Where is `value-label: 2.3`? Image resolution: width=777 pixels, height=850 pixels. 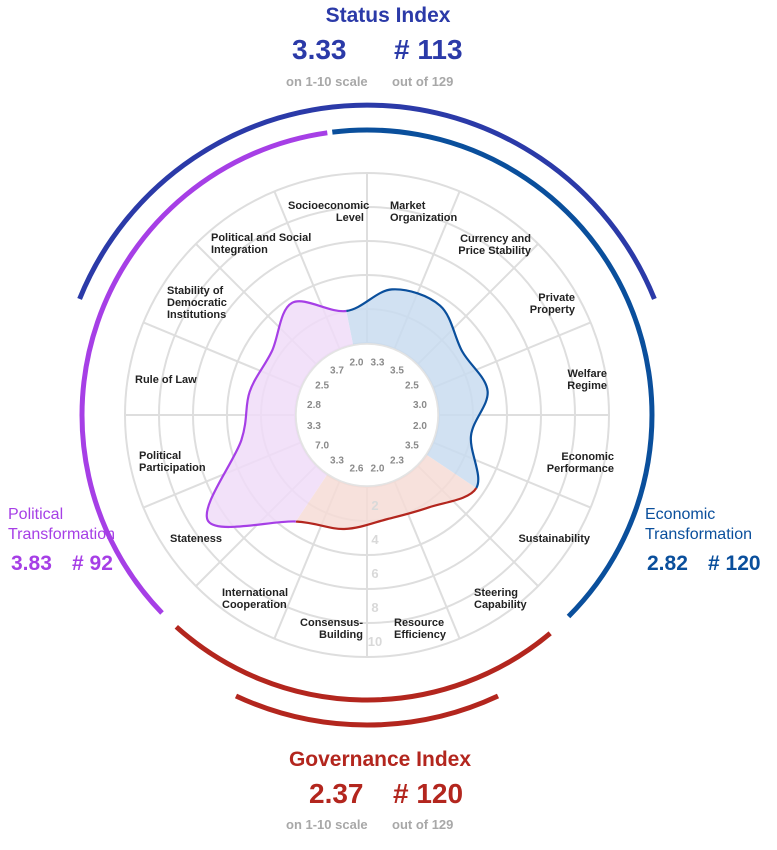
value-label: 2.3 is located at coordinates (397, 460).